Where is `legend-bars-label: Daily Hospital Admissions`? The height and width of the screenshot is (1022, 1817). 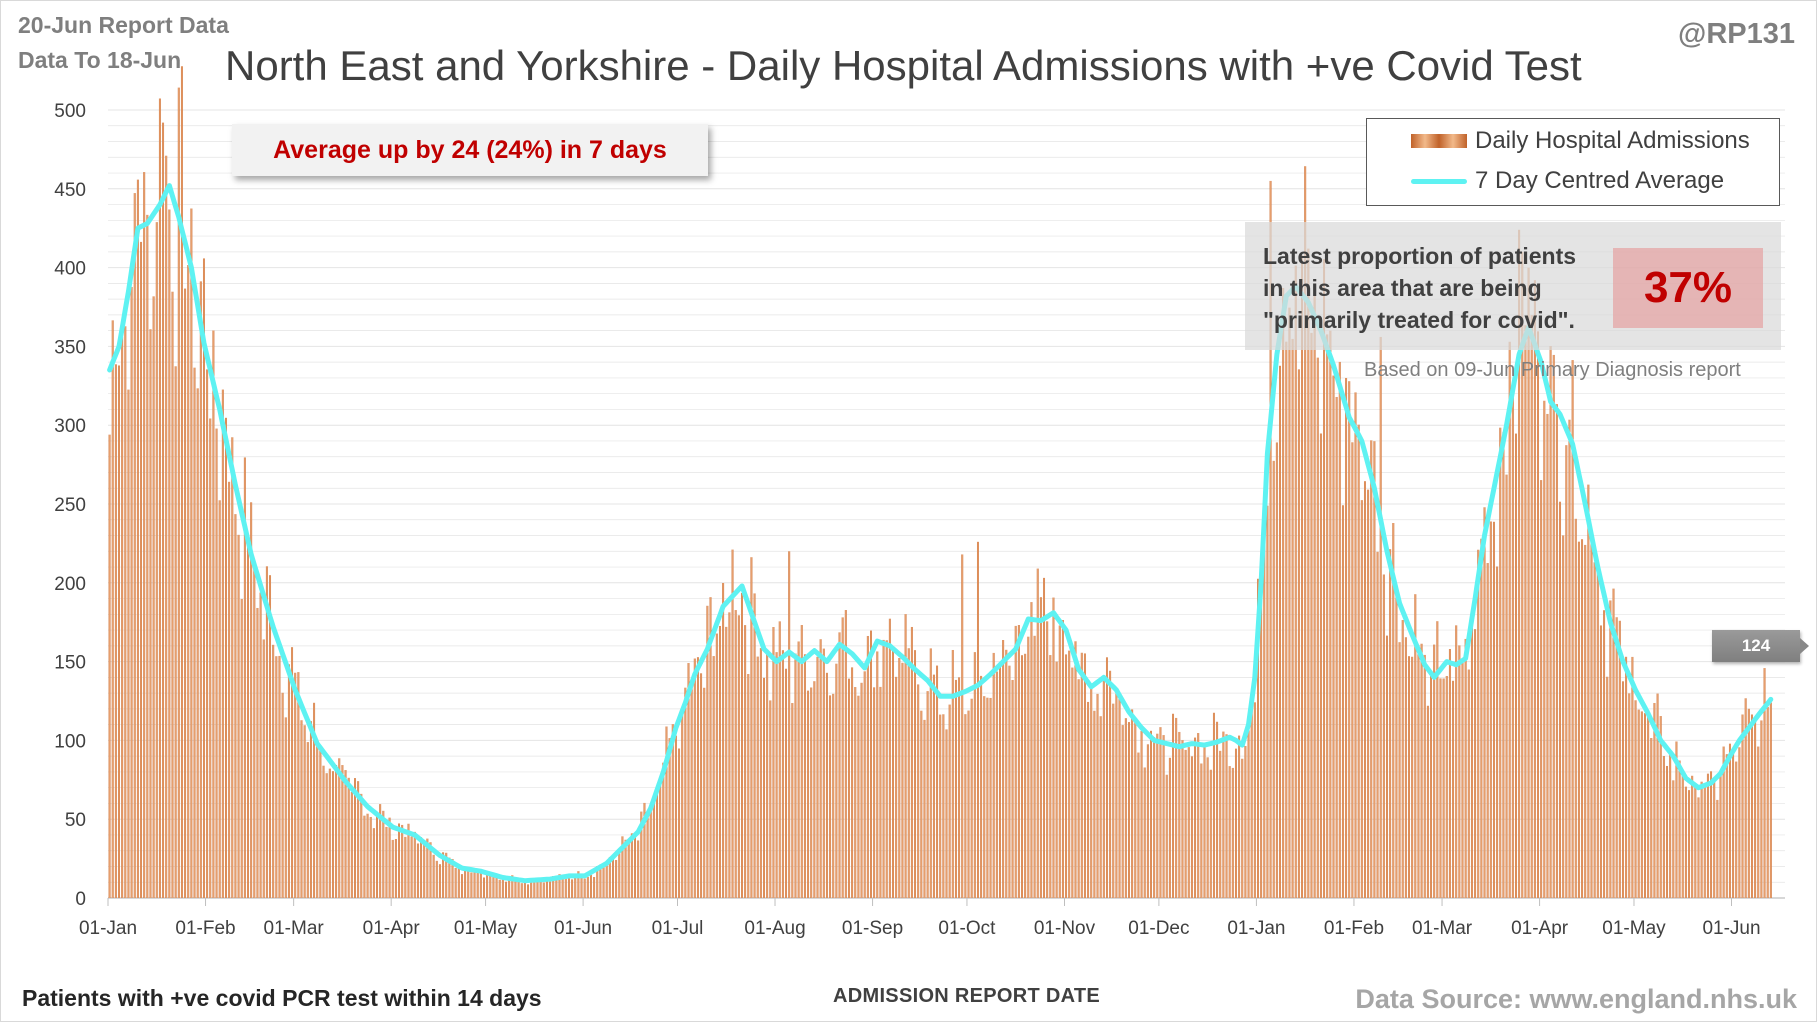
legend-bars-label: Daily Hospital Admissions is located at coordinates (1612, 140).